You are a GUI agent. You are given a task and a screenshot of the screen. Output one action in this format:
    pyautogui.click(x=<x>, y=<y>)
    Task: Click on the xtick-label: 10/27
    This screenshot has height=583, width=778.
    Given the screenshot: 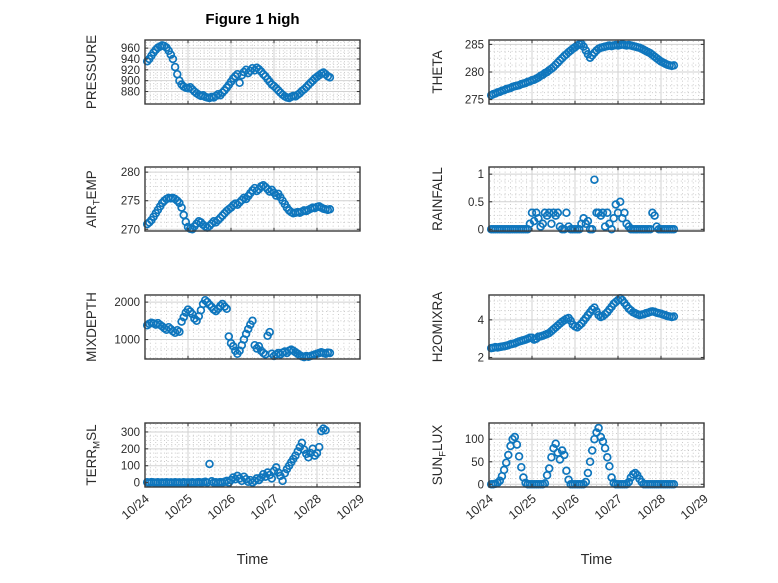 What is the action you would take?
    pyautogui.click(x=264, y=507)
    